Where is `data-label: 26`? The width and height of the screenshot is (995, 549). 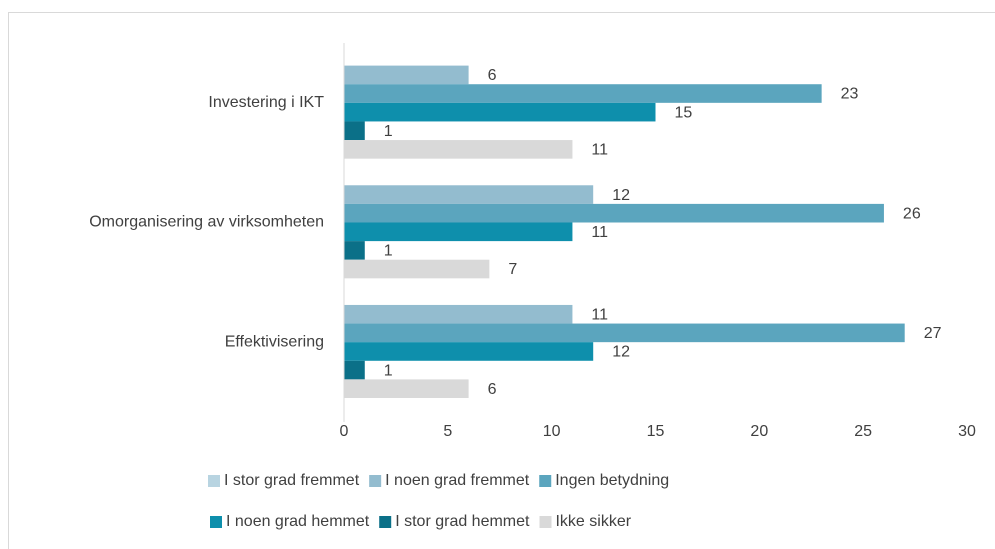
data-label: 26 is located at coordinates (912, 213).